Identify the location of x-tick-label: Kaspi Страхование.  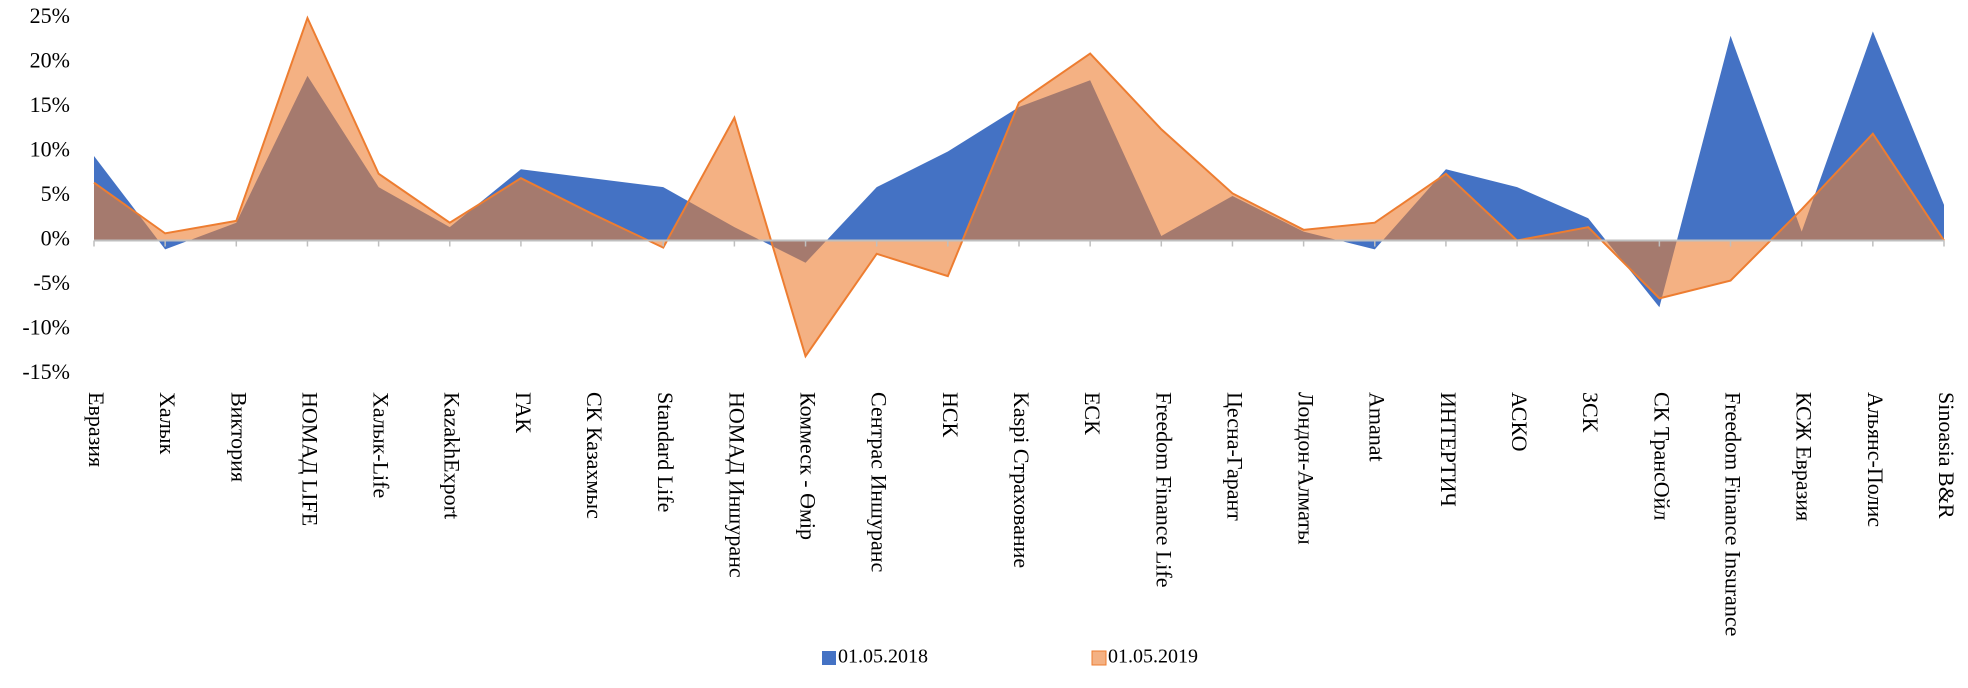
(1021, 480).